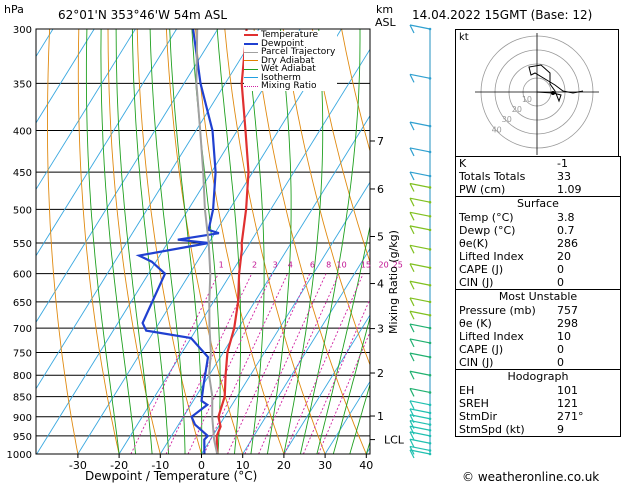 The width and height of the screenshot is (629, 486). I want to click on hodograph-kt-label: kt, so click(464, 37).